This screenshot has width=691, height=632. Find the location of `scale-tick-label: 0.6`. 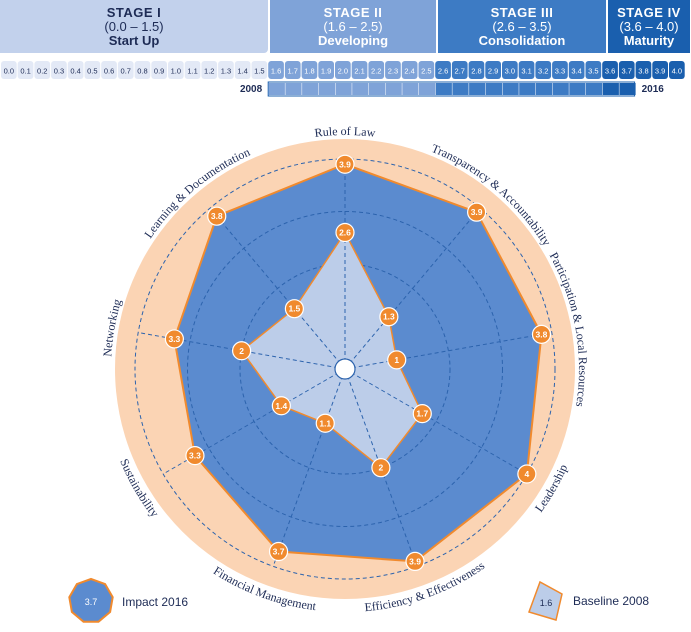

scale-tick-label: 0.6 is located at coordinates (109, 71).